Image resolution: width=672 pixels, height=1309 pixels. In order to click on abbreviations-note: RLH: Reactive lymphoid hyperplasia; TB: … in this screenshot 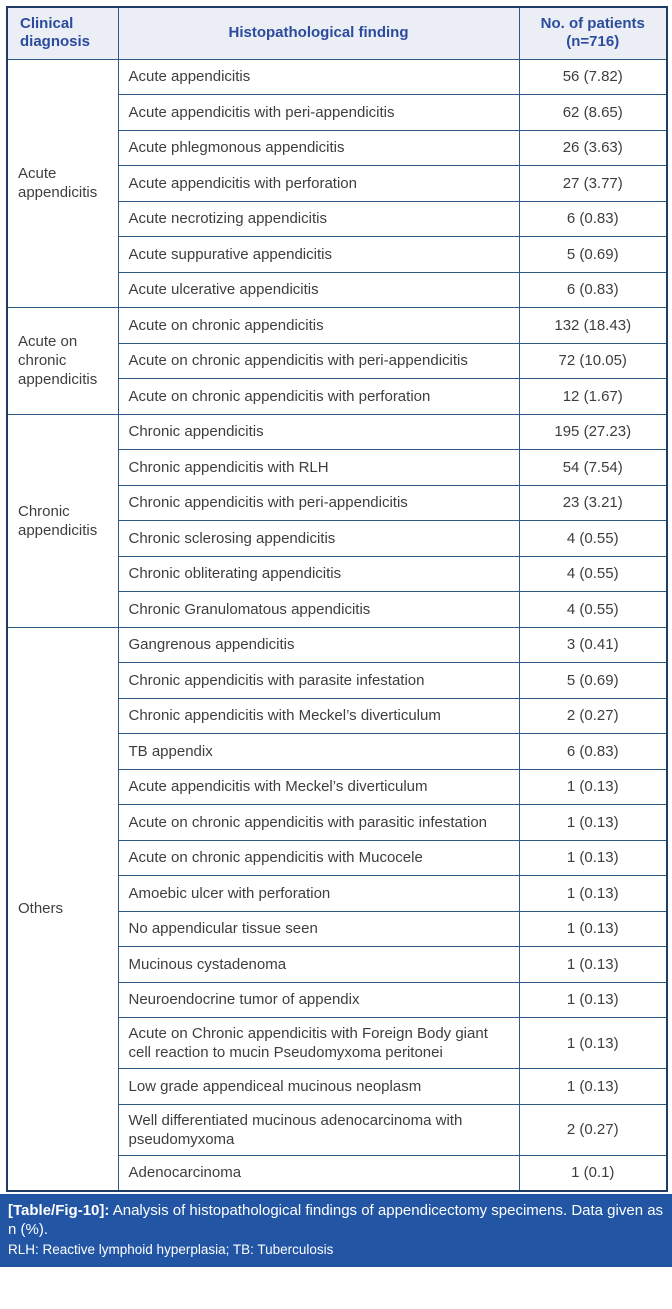, I will do `click(171, 1249)`.